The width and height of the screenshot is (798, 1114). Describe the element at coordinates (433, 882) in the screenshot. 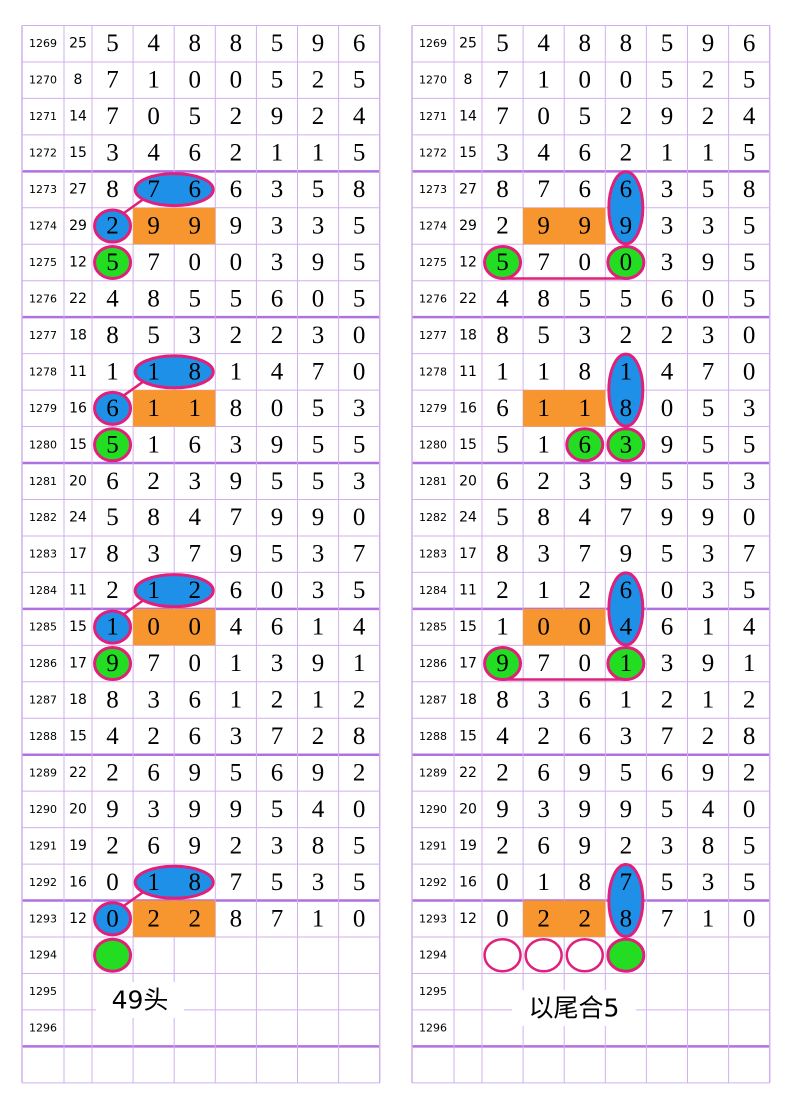

I see `row-id: 1292` at that location.